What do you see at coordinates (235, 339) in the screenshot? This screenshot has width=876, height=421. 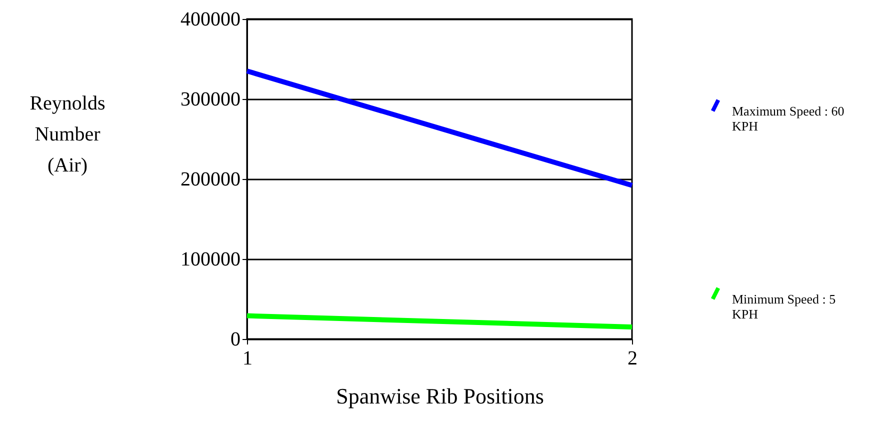 I see `y-tick-label: 0` at bounding box center [235, 339].